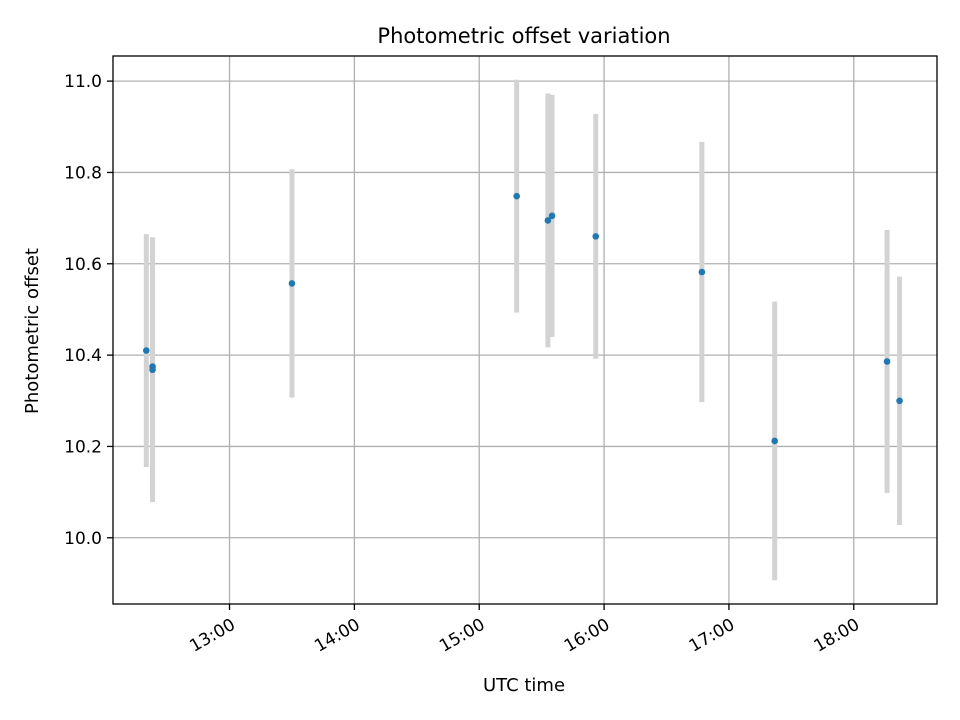 This screenshot has height=720, width=960. What do you see at coordinates (212, 636) in the screenshot?
I see `x-tick-label: 13:00` at bounding box center [212, 636].